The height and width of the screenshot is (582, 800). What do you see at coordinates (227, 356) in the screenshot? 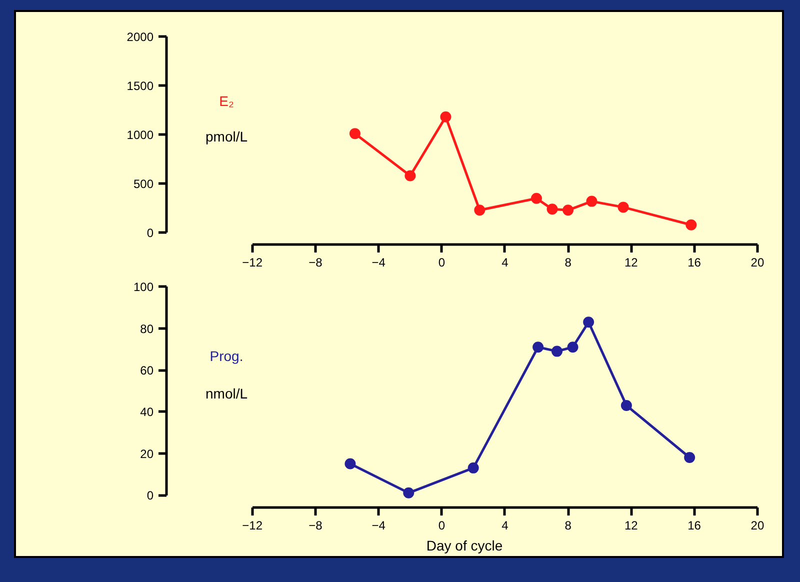
I see `text: Prog.` at bounding box center [227, 356].